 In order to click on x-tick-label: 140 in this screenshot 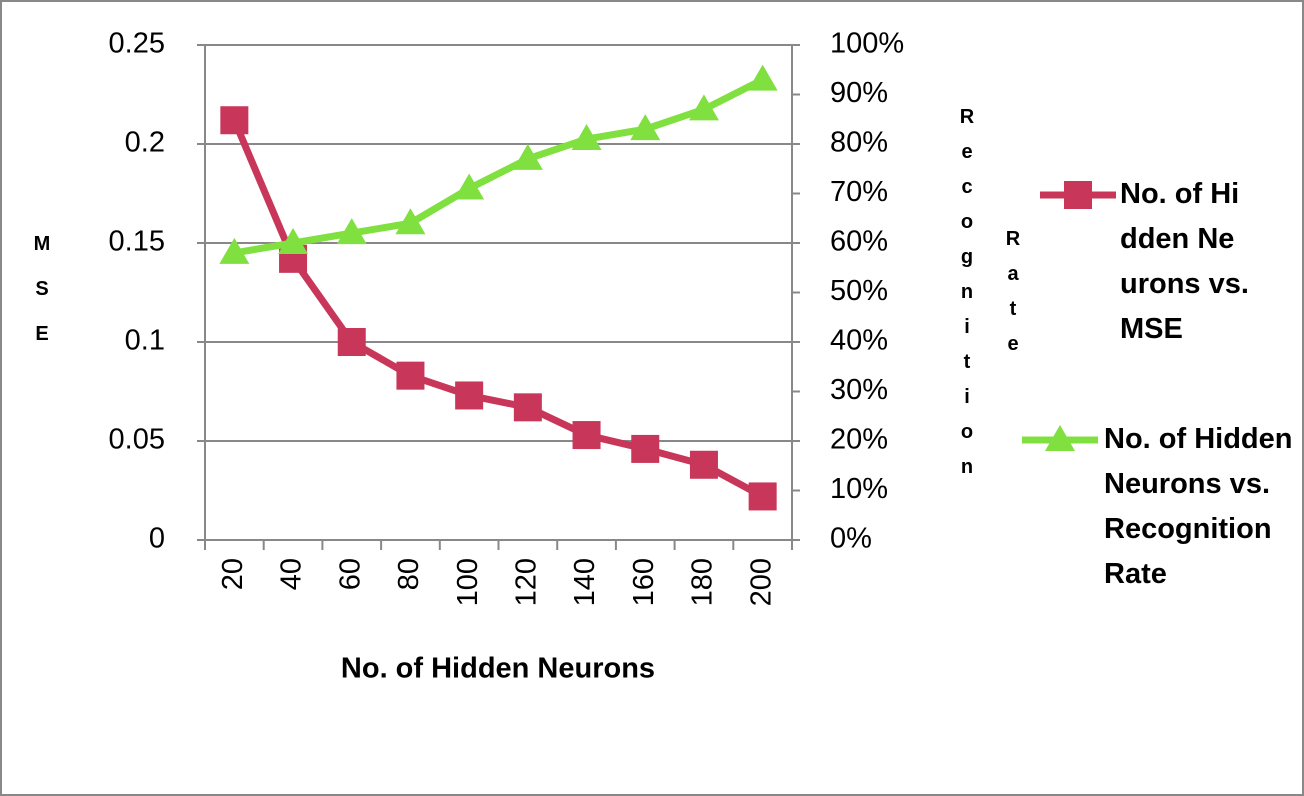, I will do `click(585, 582)`.